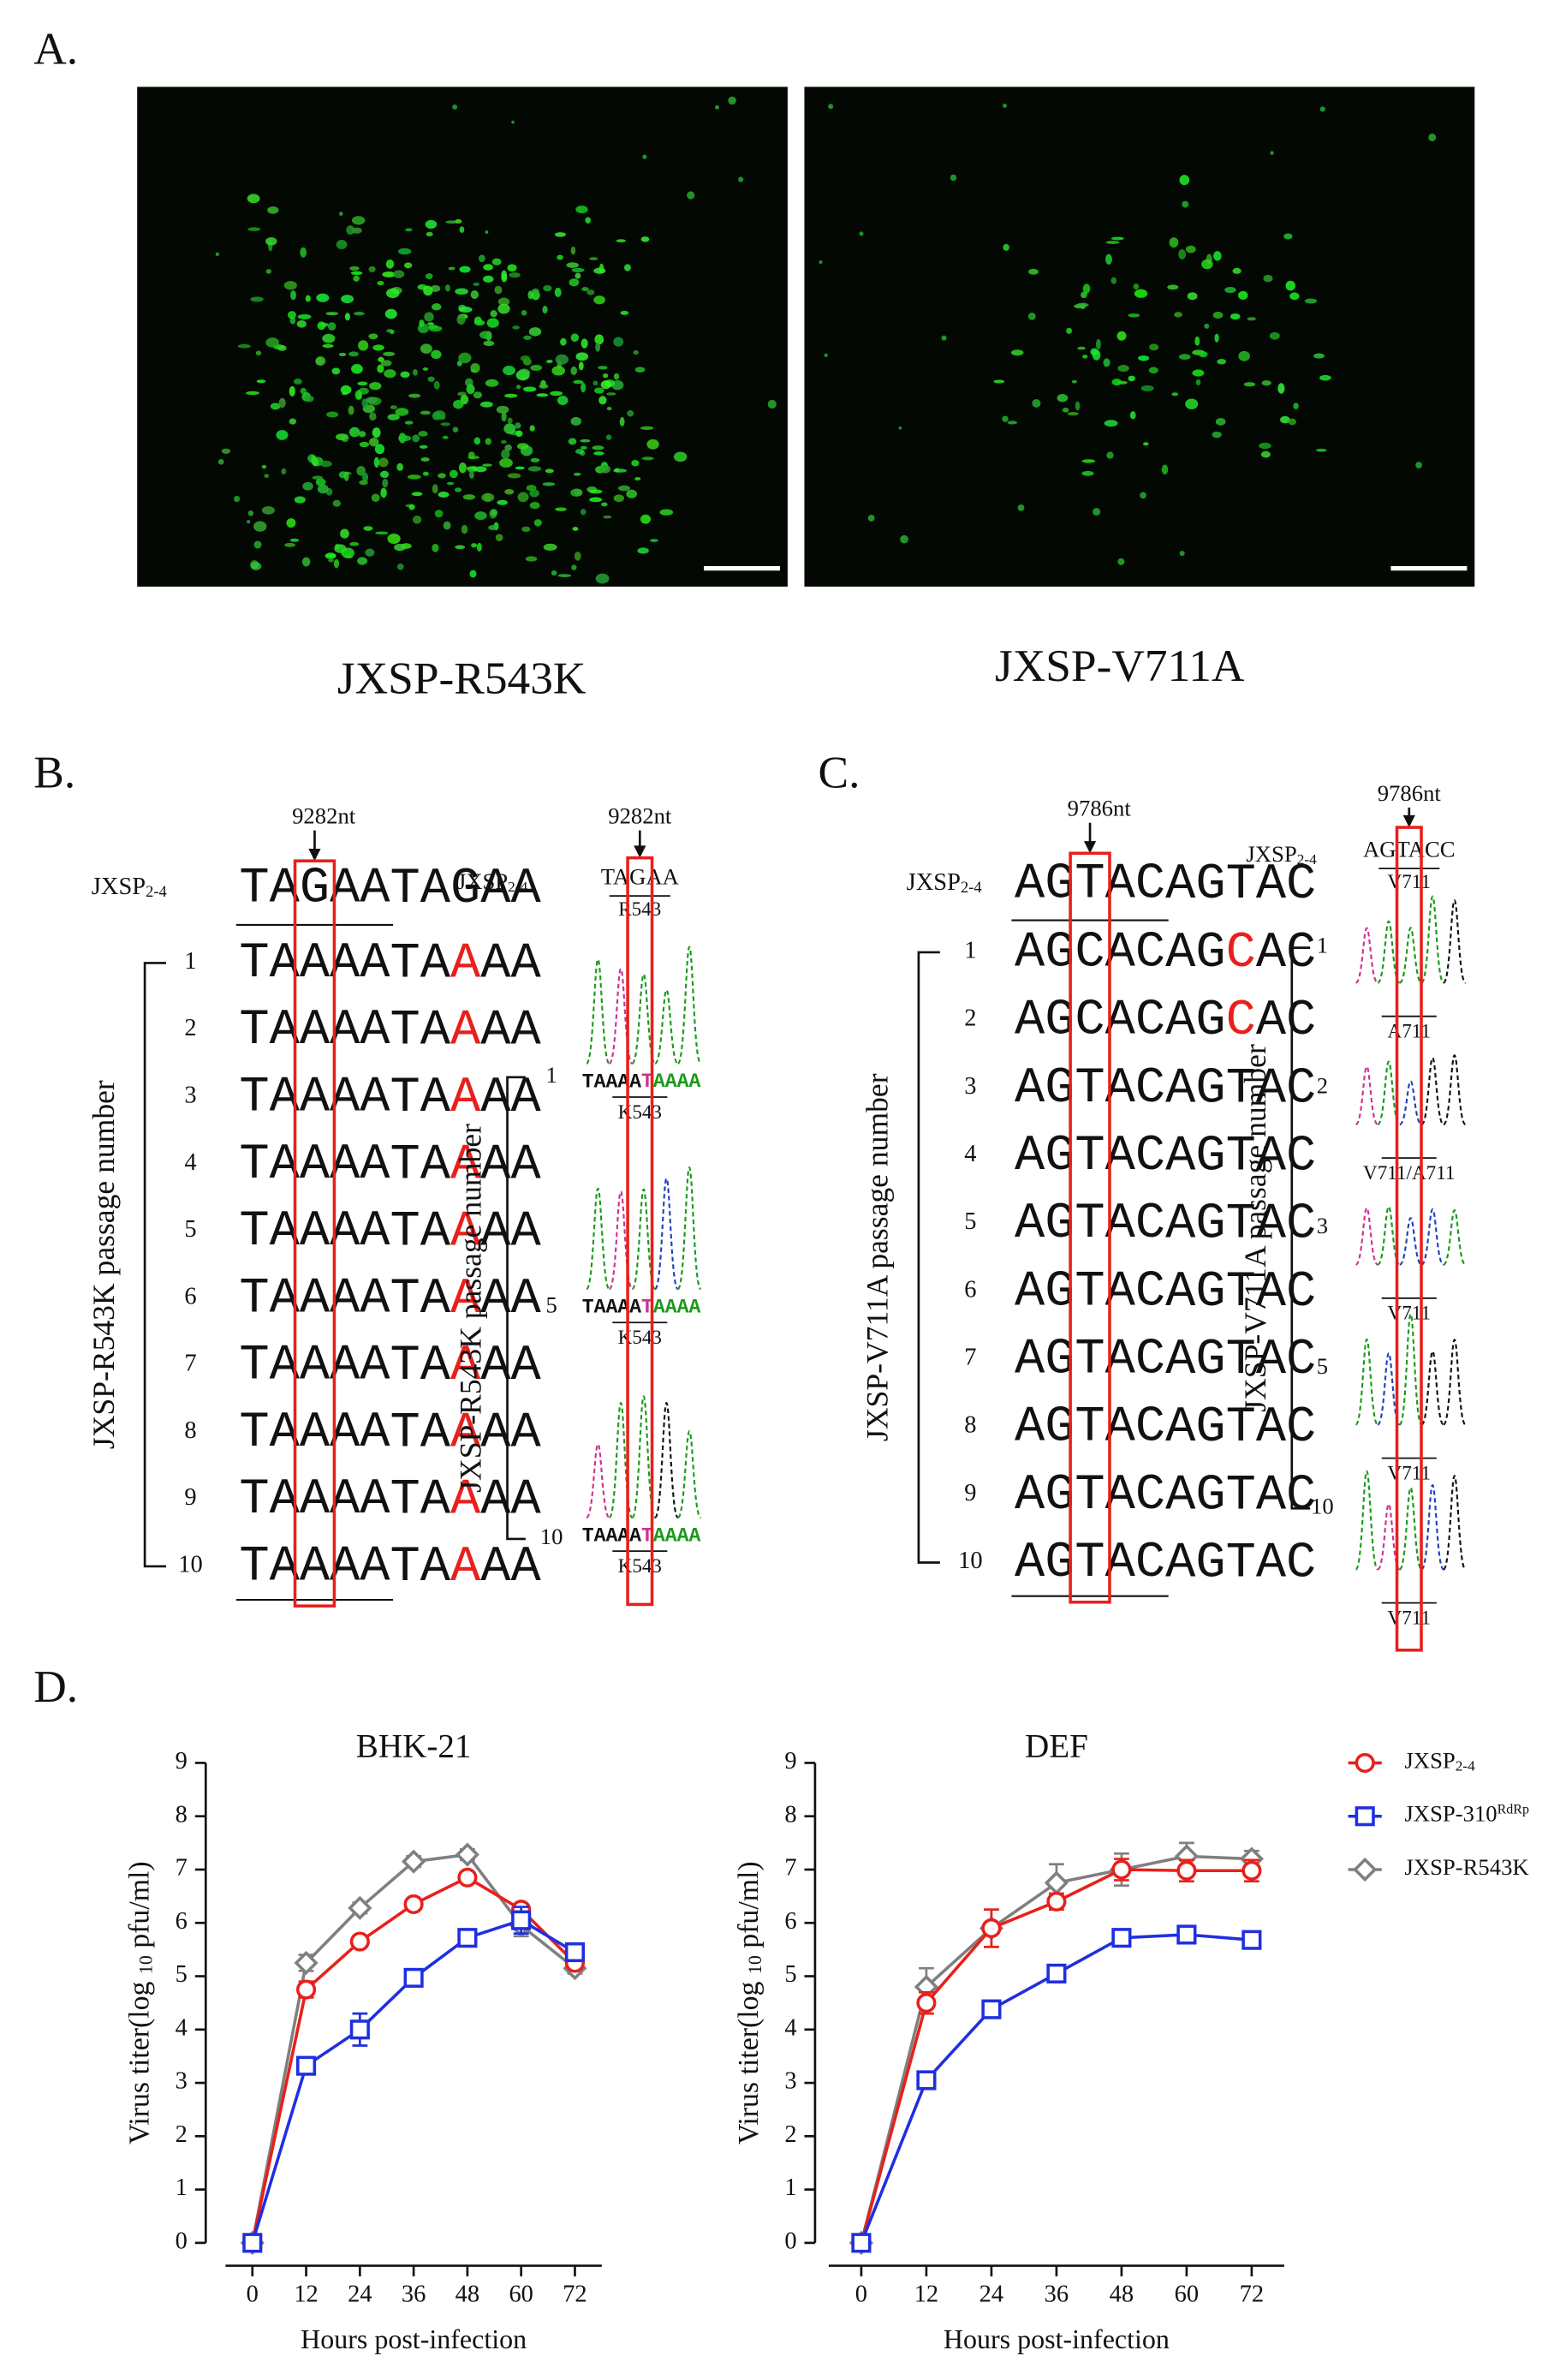 This screenshot has width=1560, height=2380. I want to click on passage-number: 10, so click(190, 1564).